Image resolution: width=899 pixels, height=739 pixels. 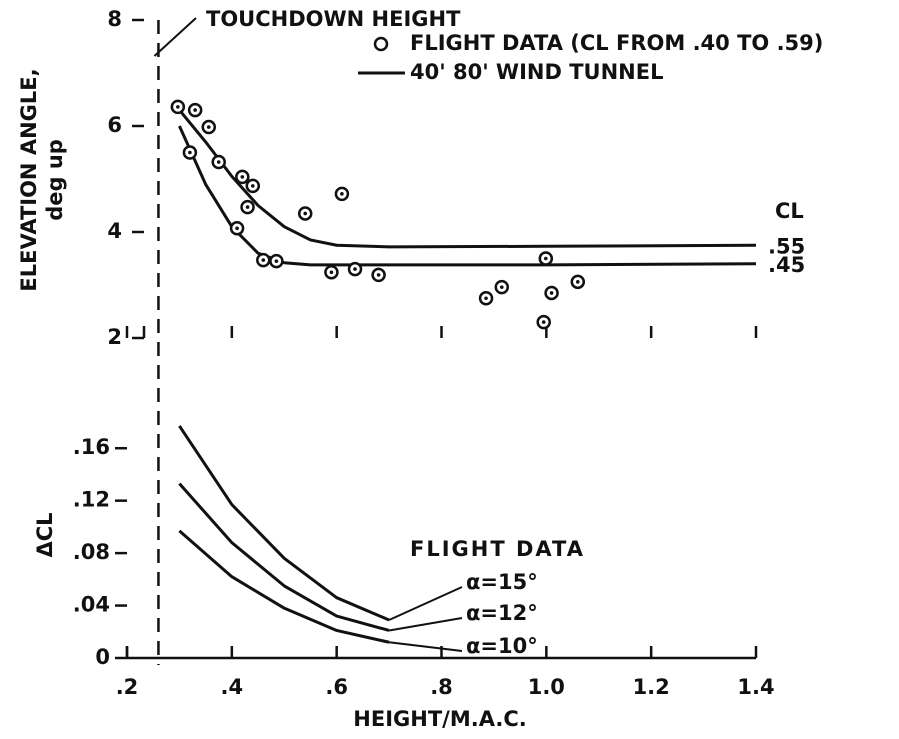 I want to click on y-tick-label: .16, so click(x=91, y=447).